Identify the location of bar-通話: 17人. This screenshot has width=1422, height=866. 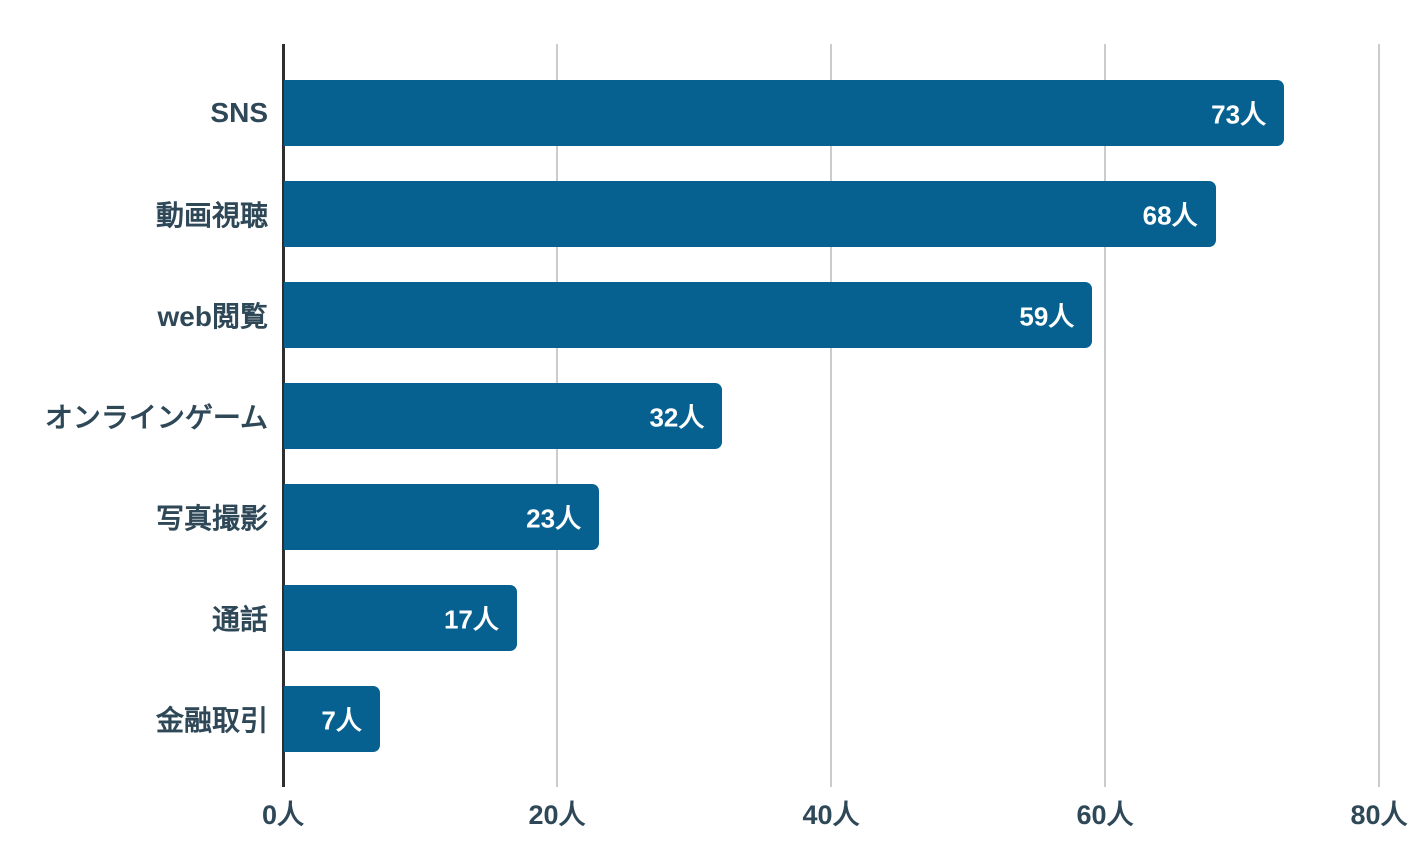
(400, 618).